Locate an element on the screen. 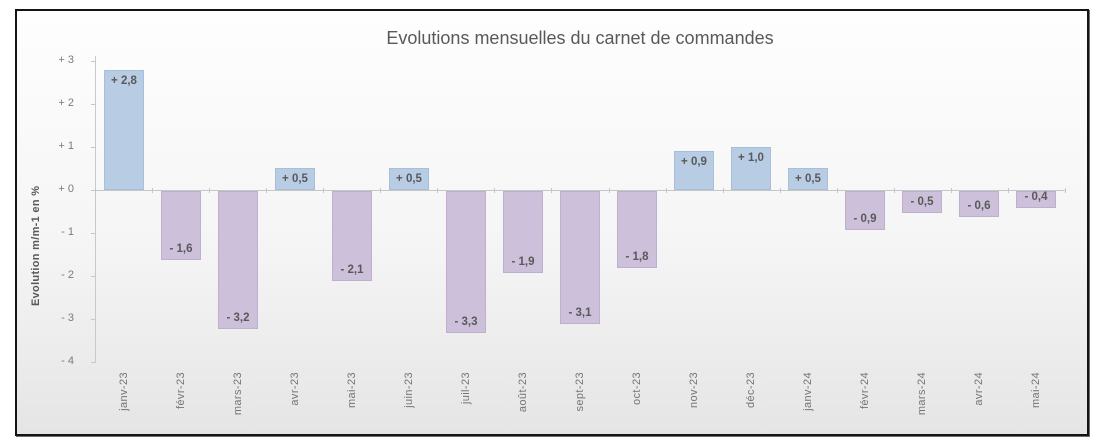 The height and width of the screenshot is (445, 1101). bar-mars-24: - 0,5 is located at coordinates (922, 202).